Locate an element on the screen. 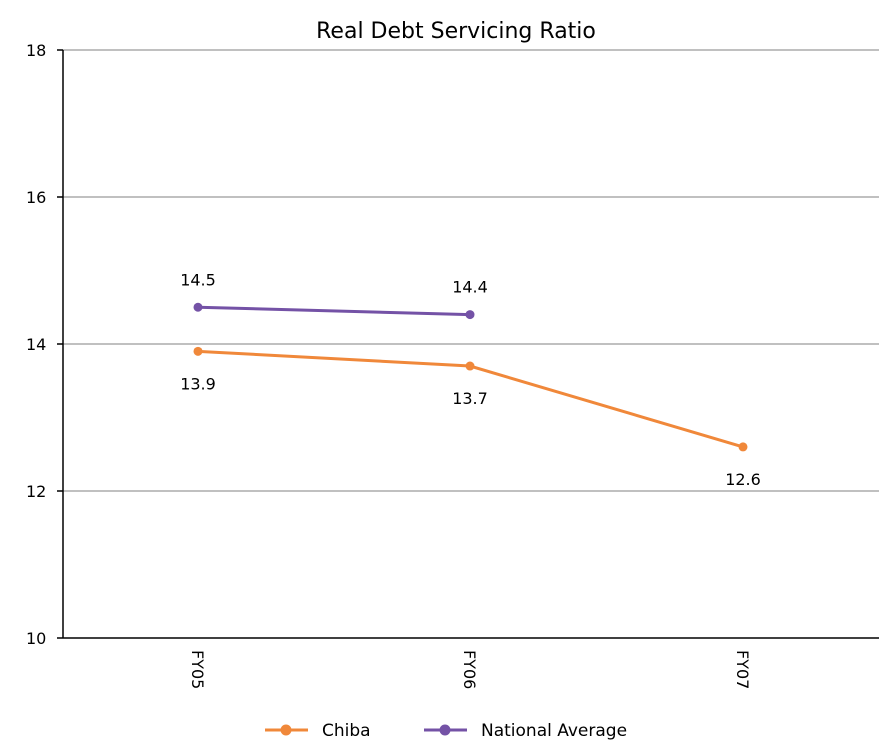  data-label: 14.4 is located at coordinates (470, 287).